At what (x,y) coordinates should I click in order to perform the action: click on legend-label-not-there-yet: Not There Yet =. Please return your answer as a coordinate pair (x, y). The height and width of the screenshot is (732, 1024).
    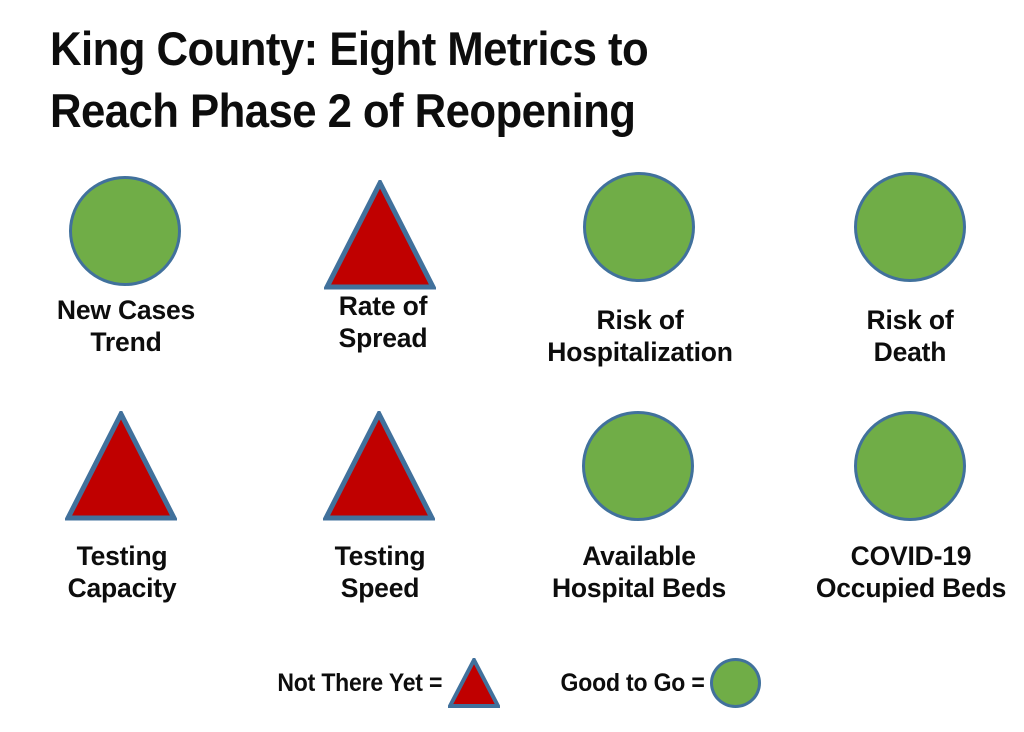
    Looking at the image, I should click on (359, 682).